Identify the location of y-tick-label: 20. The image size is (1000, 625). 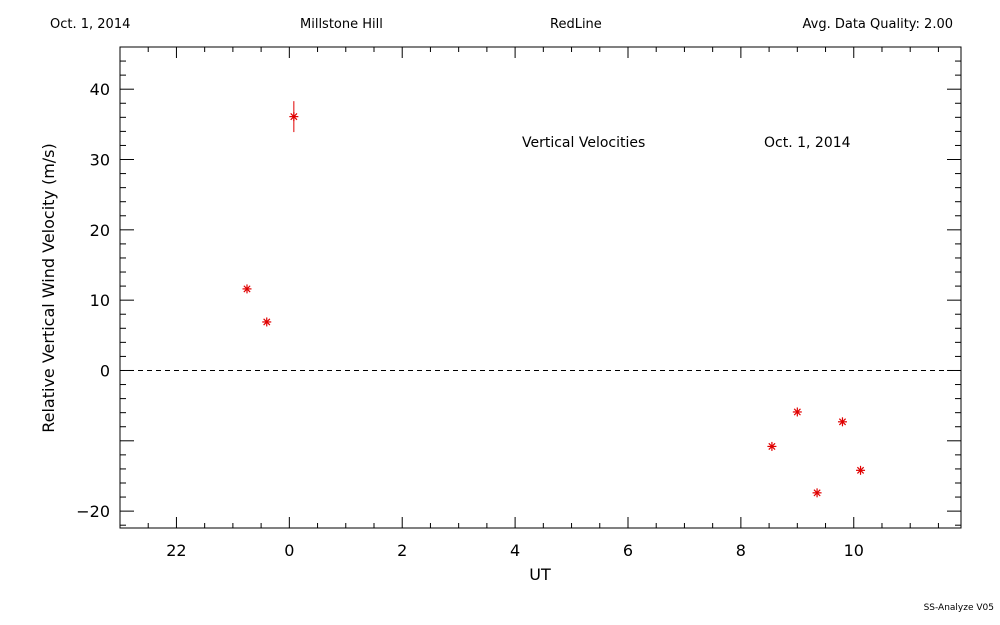
(100, 230).